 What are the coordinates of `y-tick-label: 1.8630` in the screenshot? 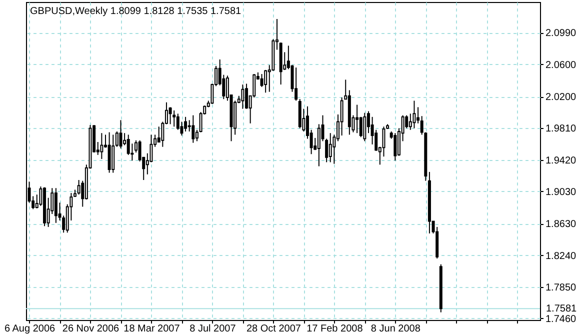 It's located at (561, 224).